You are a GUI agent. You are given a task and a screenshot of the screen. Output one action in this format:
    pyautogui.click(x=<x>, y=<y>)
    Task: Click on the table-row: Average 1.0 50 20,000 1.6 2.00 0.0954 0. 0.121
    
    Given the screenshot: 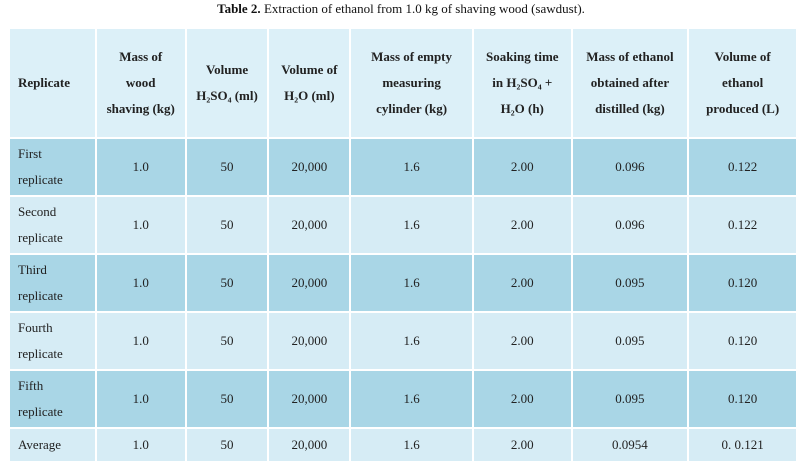 What is the action you would take?
    pyautogui.click(x=403, y=445)
    